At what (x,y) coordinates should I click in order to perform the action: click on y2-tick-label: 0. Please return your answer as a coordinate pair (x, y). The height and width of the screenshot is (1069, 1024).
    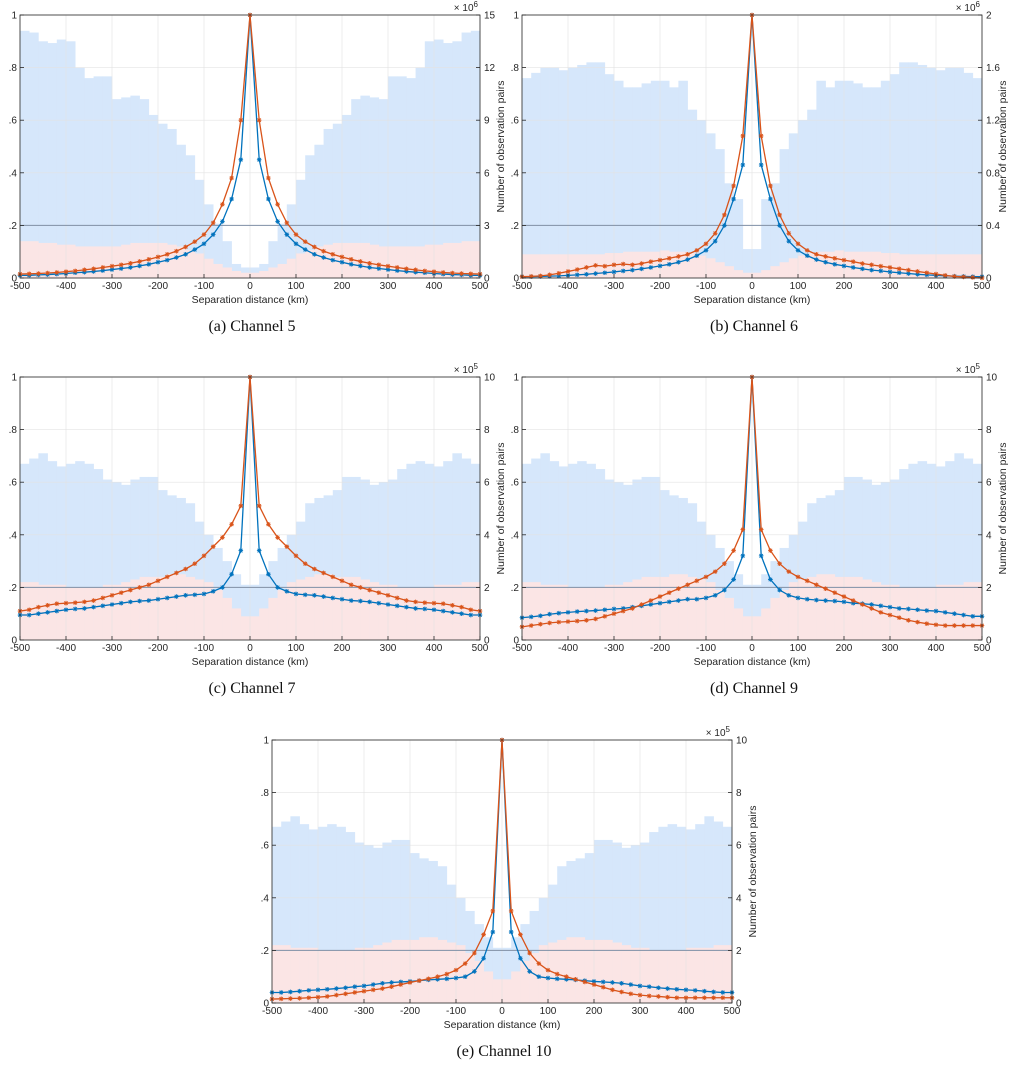
    Looking at the image, I should click on (487, 641).